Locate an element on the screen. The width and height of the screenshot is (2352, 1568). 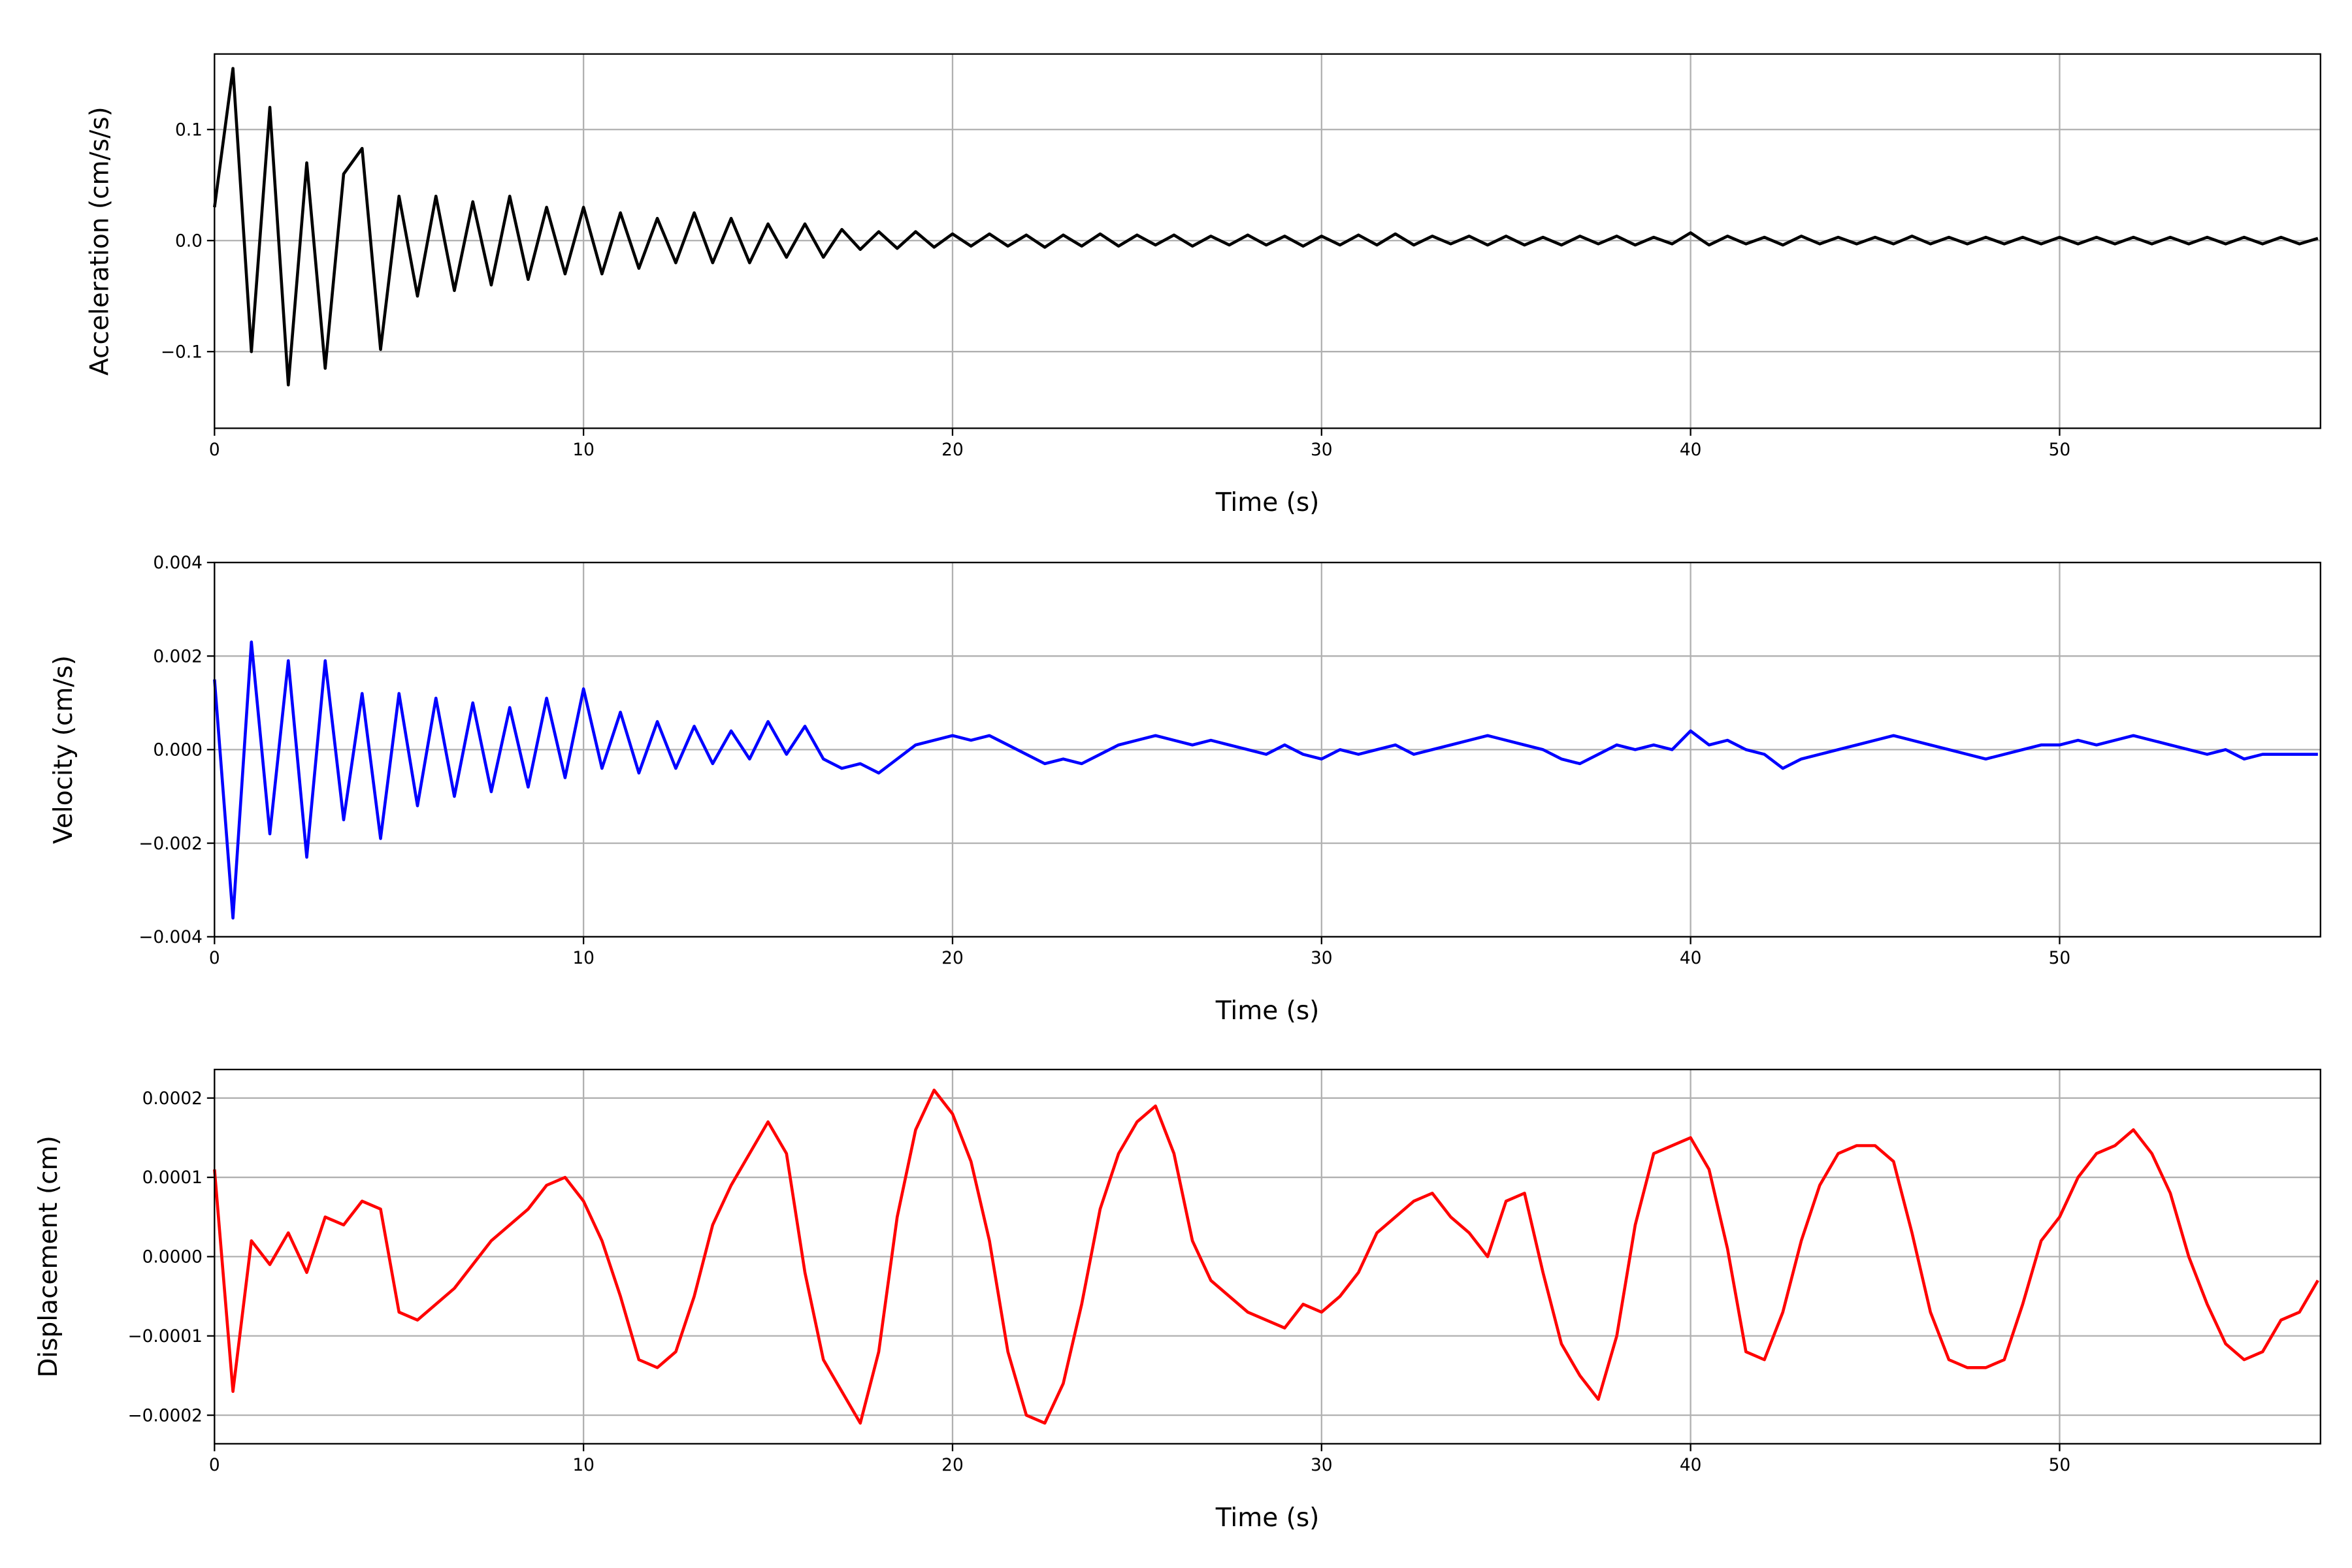
y-tick-label: −0.0002 is located at coordinates (164, 1415).